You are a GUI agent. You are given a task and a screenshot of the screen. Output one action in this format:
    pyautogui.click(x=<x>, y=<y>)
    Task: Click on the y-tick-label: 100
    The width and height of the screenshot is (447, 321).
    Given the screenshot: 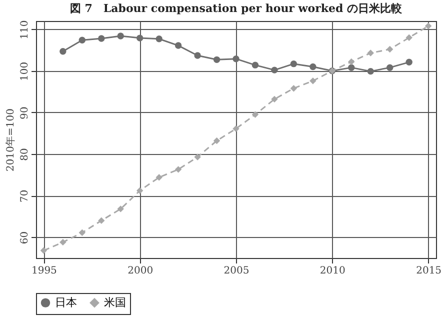 What is the action you would take?
    pyautogui.click(x=25, y=71)
    